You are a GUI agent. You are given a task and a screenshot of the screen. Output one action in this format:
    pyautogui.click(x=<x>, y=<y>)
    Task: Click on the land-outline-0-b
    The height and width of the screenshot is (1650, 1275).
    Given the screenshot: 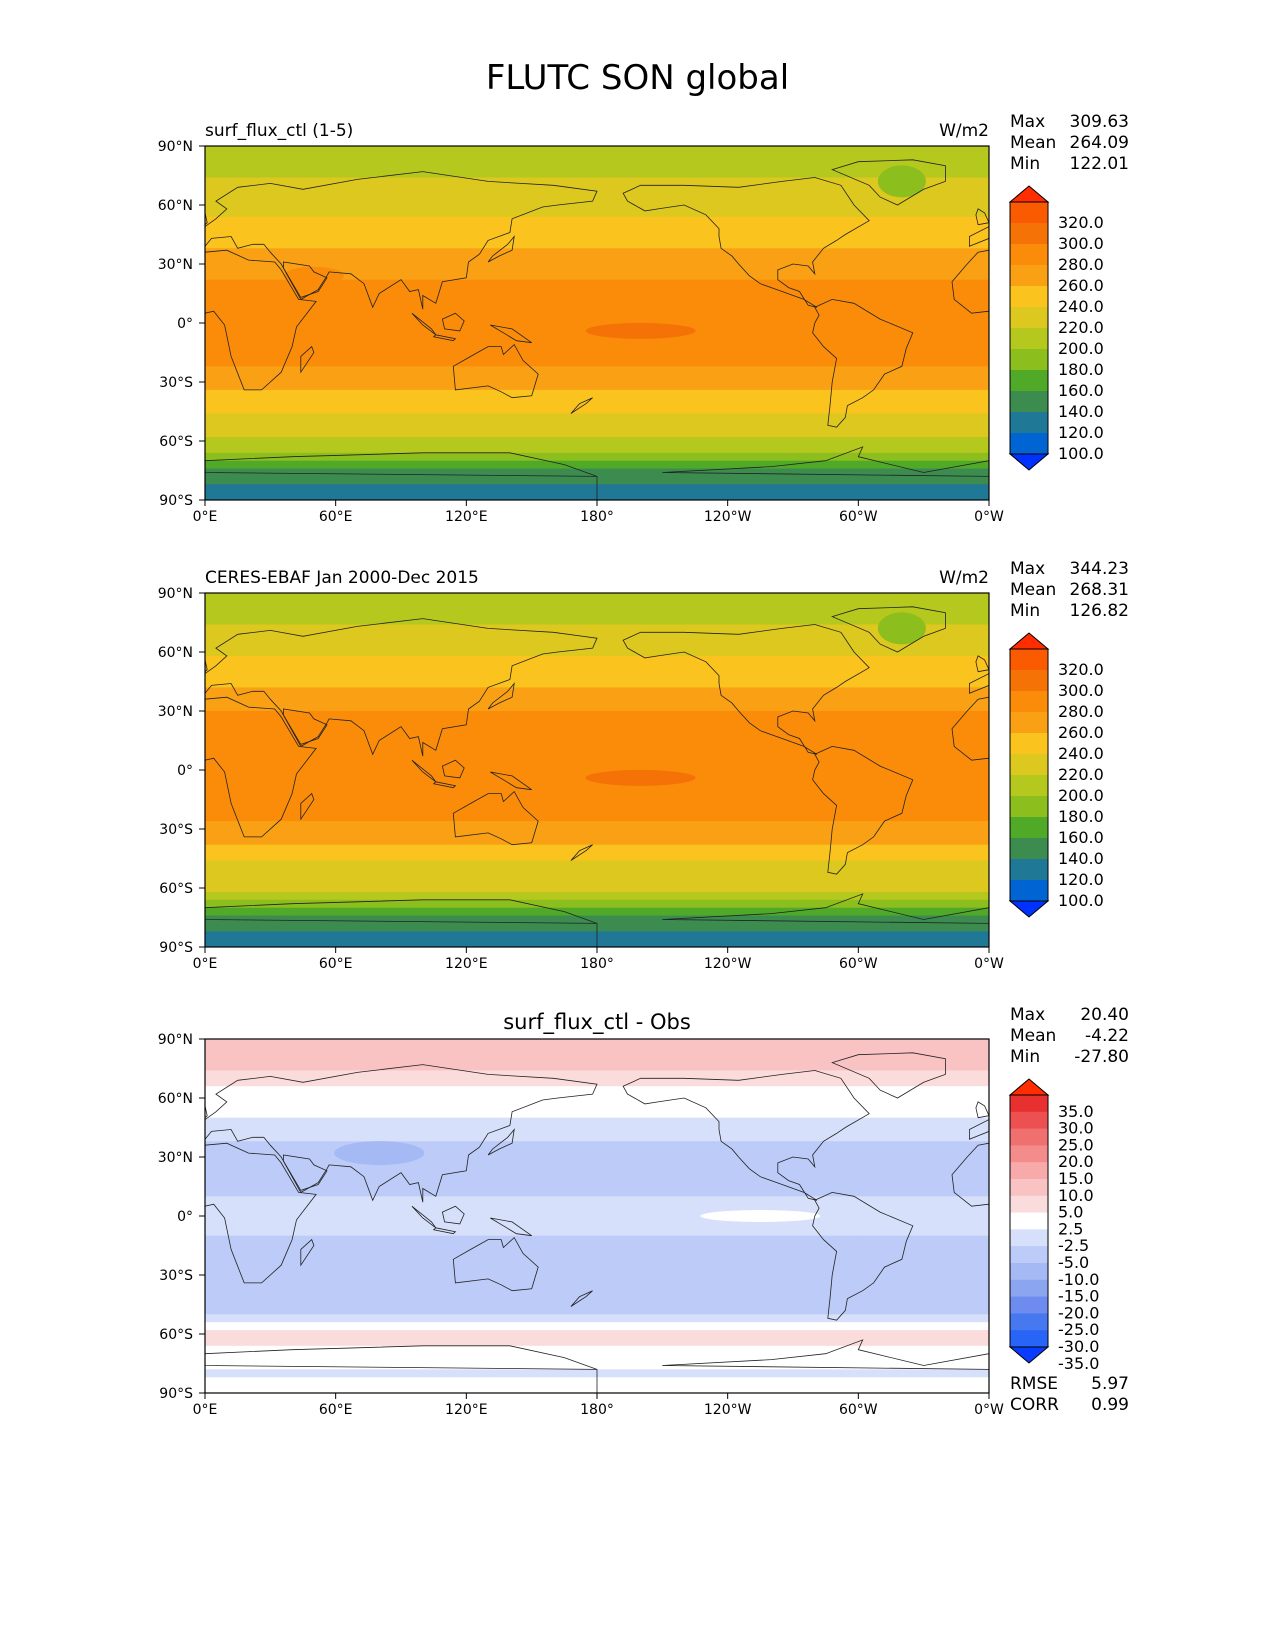 What is the action you would take?
    pyautogui.click(x=261, y=320)
    